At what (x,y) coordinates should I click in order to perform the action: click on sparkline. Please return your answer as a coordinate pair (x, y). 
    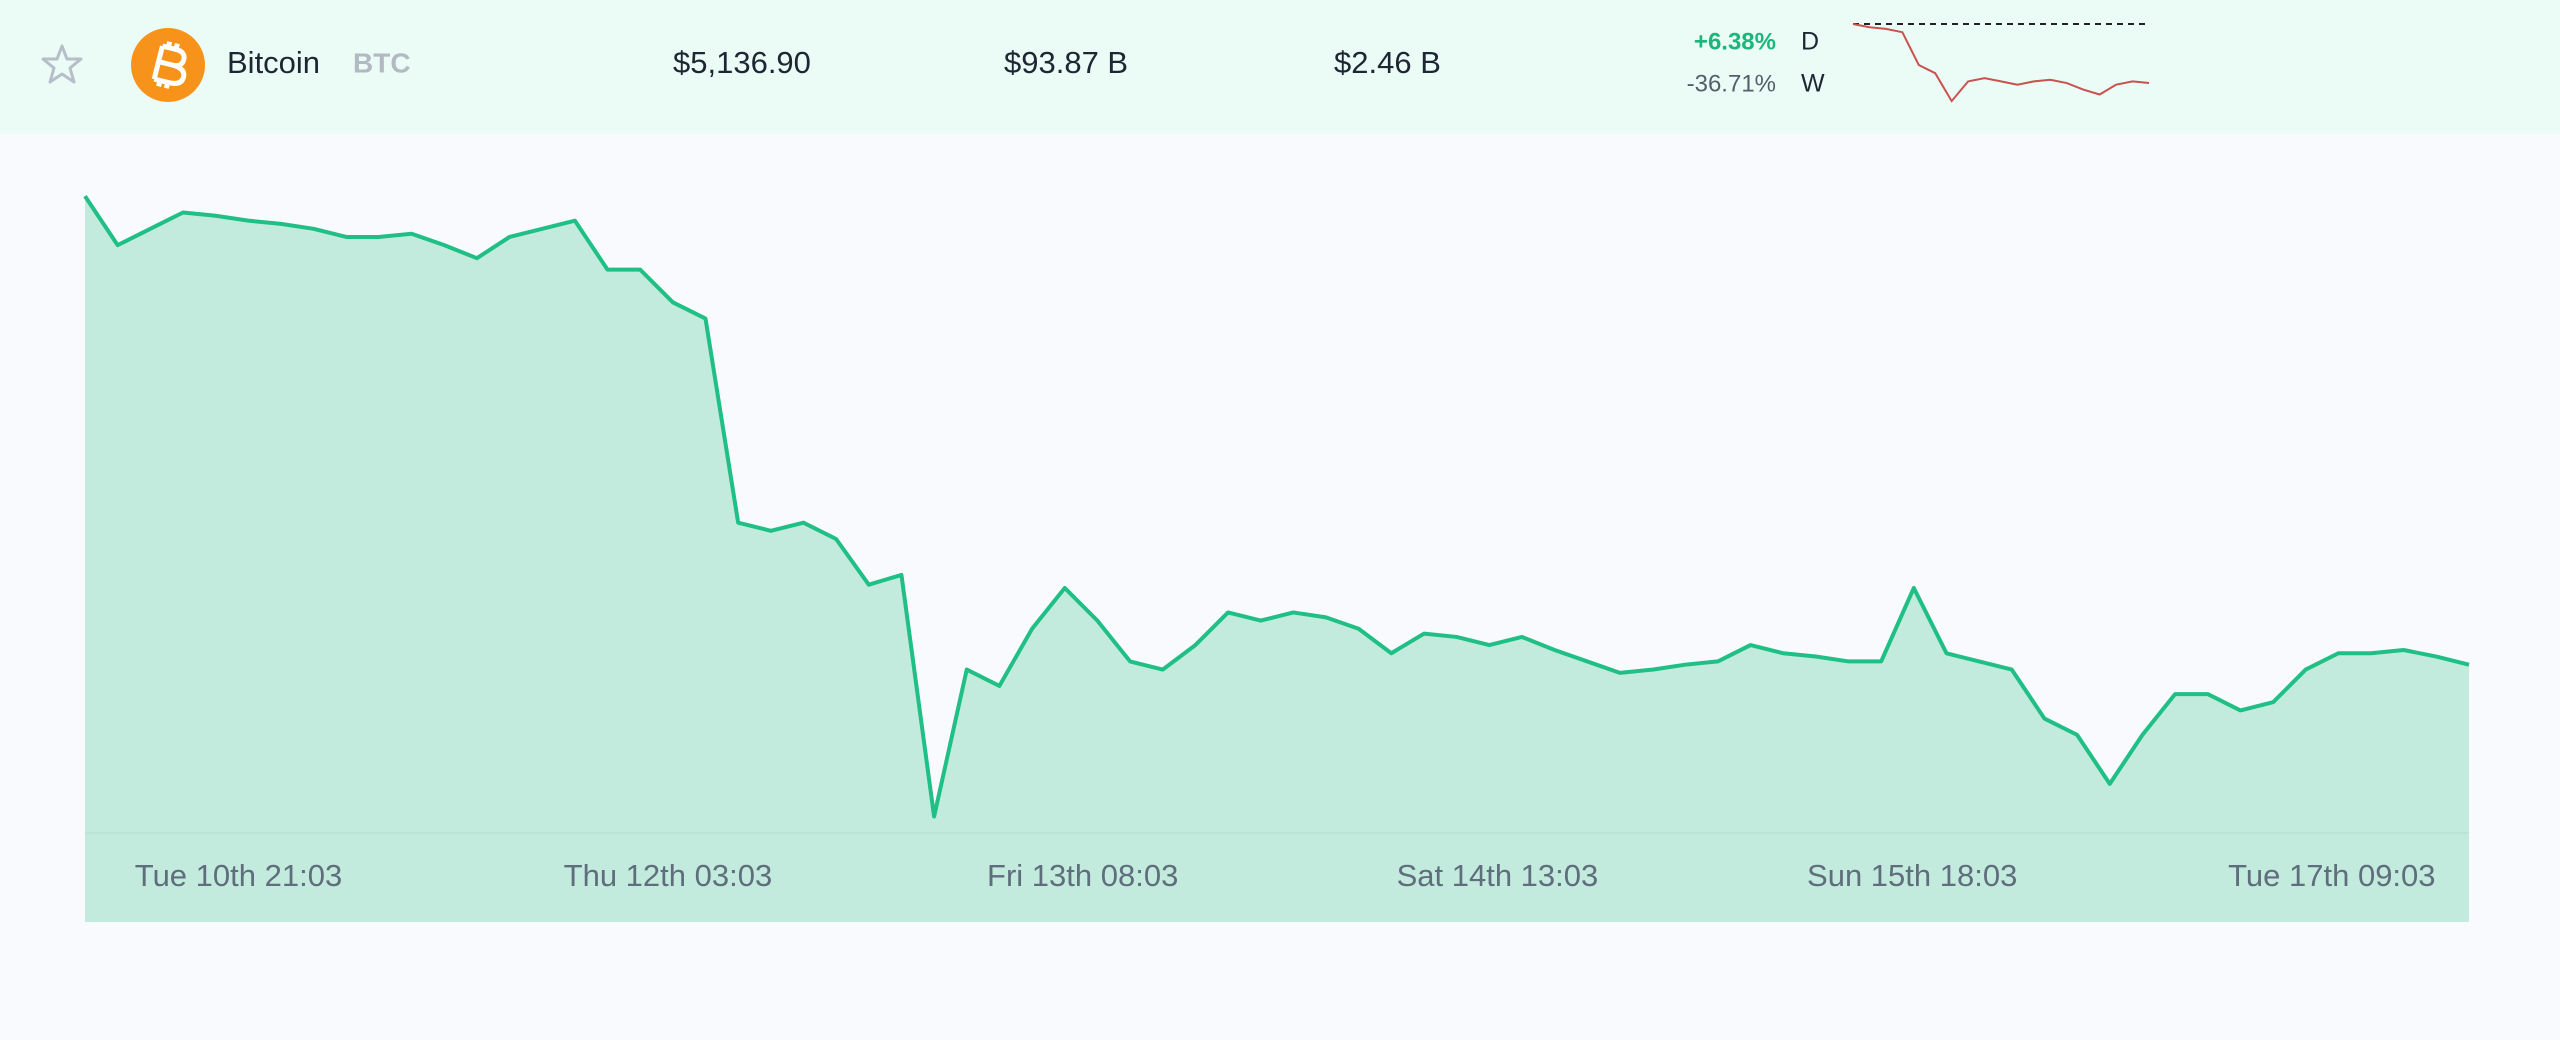
    Looking at the image, I should click on (2001, 63).